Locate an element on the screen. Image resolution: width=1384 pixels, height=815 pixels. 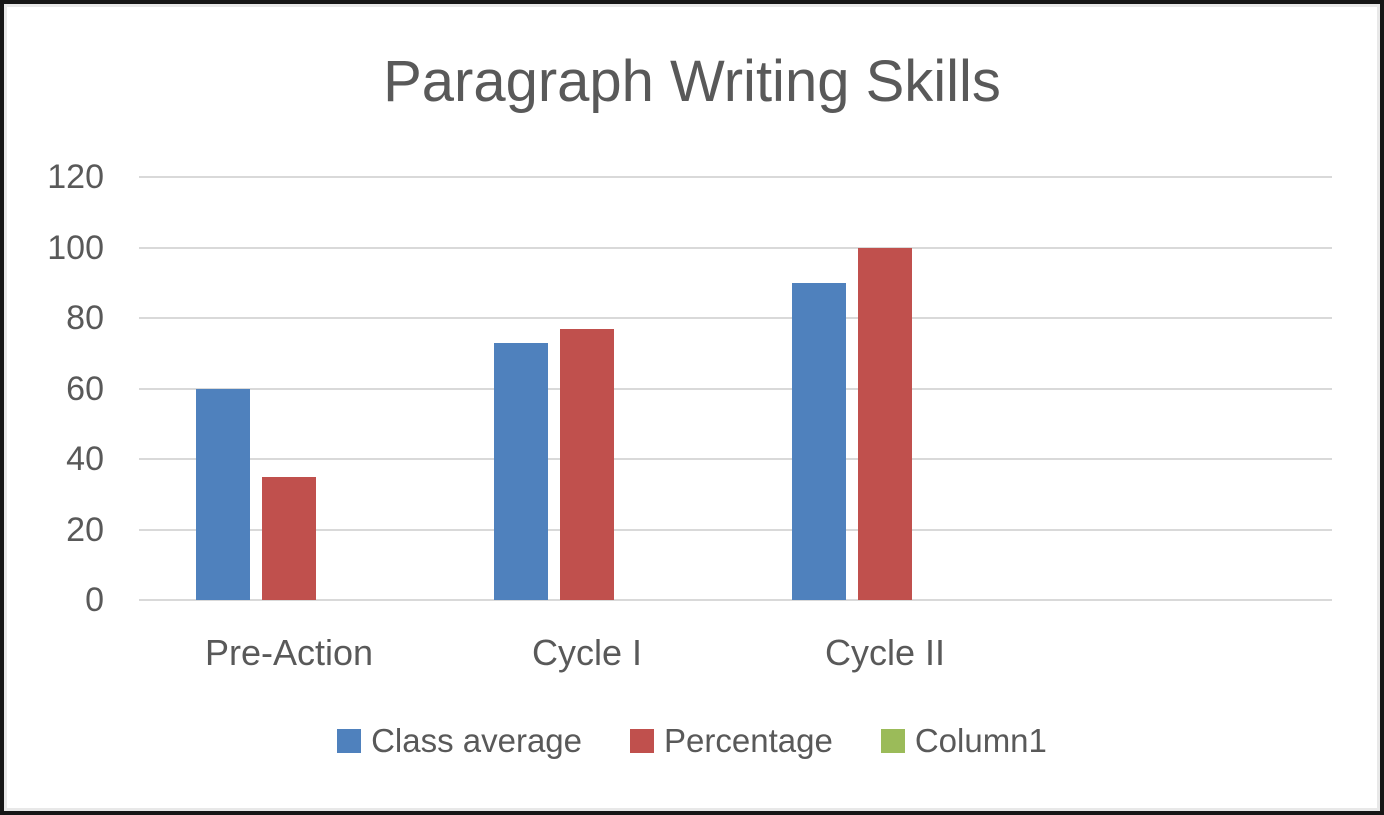
legend-item-class-average: Class average is located at coordinates (459, 741).